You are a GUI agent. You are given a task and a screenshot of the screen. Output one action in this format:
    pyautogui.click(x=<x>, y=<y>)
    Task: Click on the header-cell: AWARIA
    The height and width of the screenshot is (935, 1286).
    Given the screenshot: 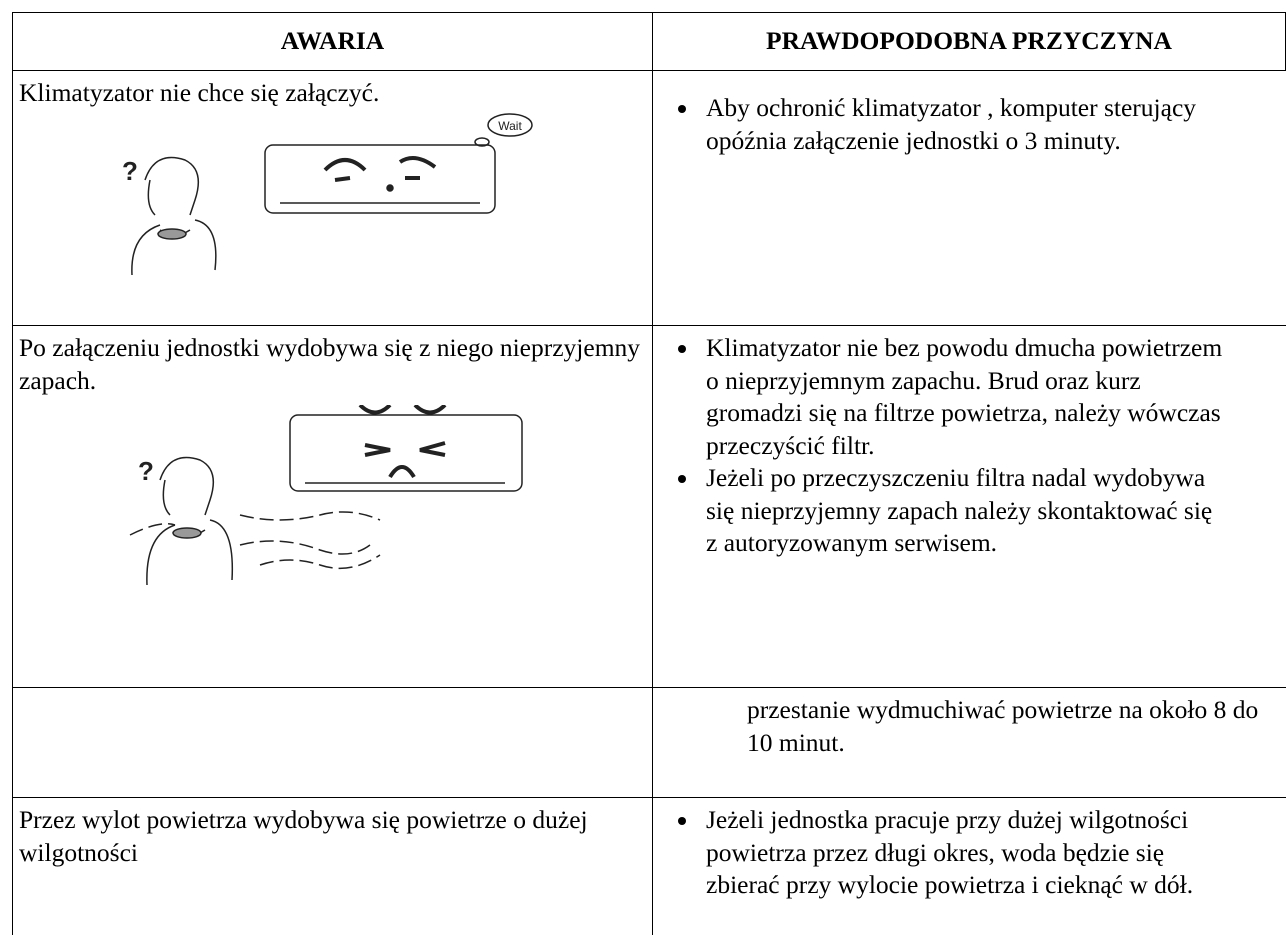 What is the action you would take?
    pyautogui.click(x=332, y=41)
    